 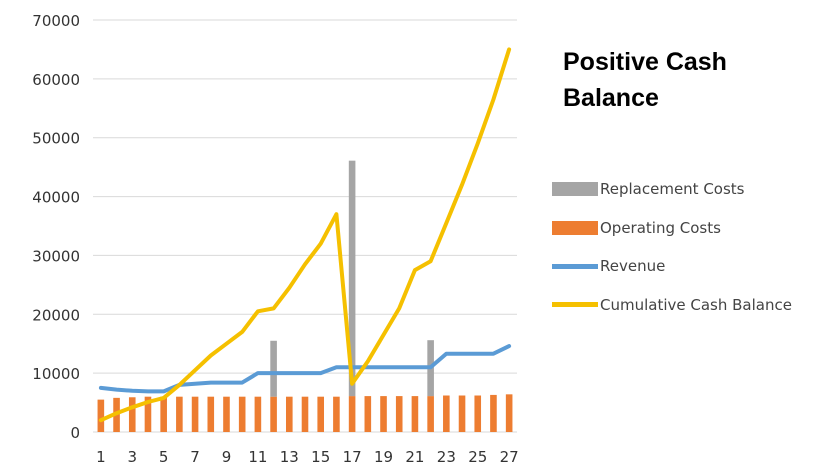 I want to click on x-tick-label: 17, so click(x=352, y=456).